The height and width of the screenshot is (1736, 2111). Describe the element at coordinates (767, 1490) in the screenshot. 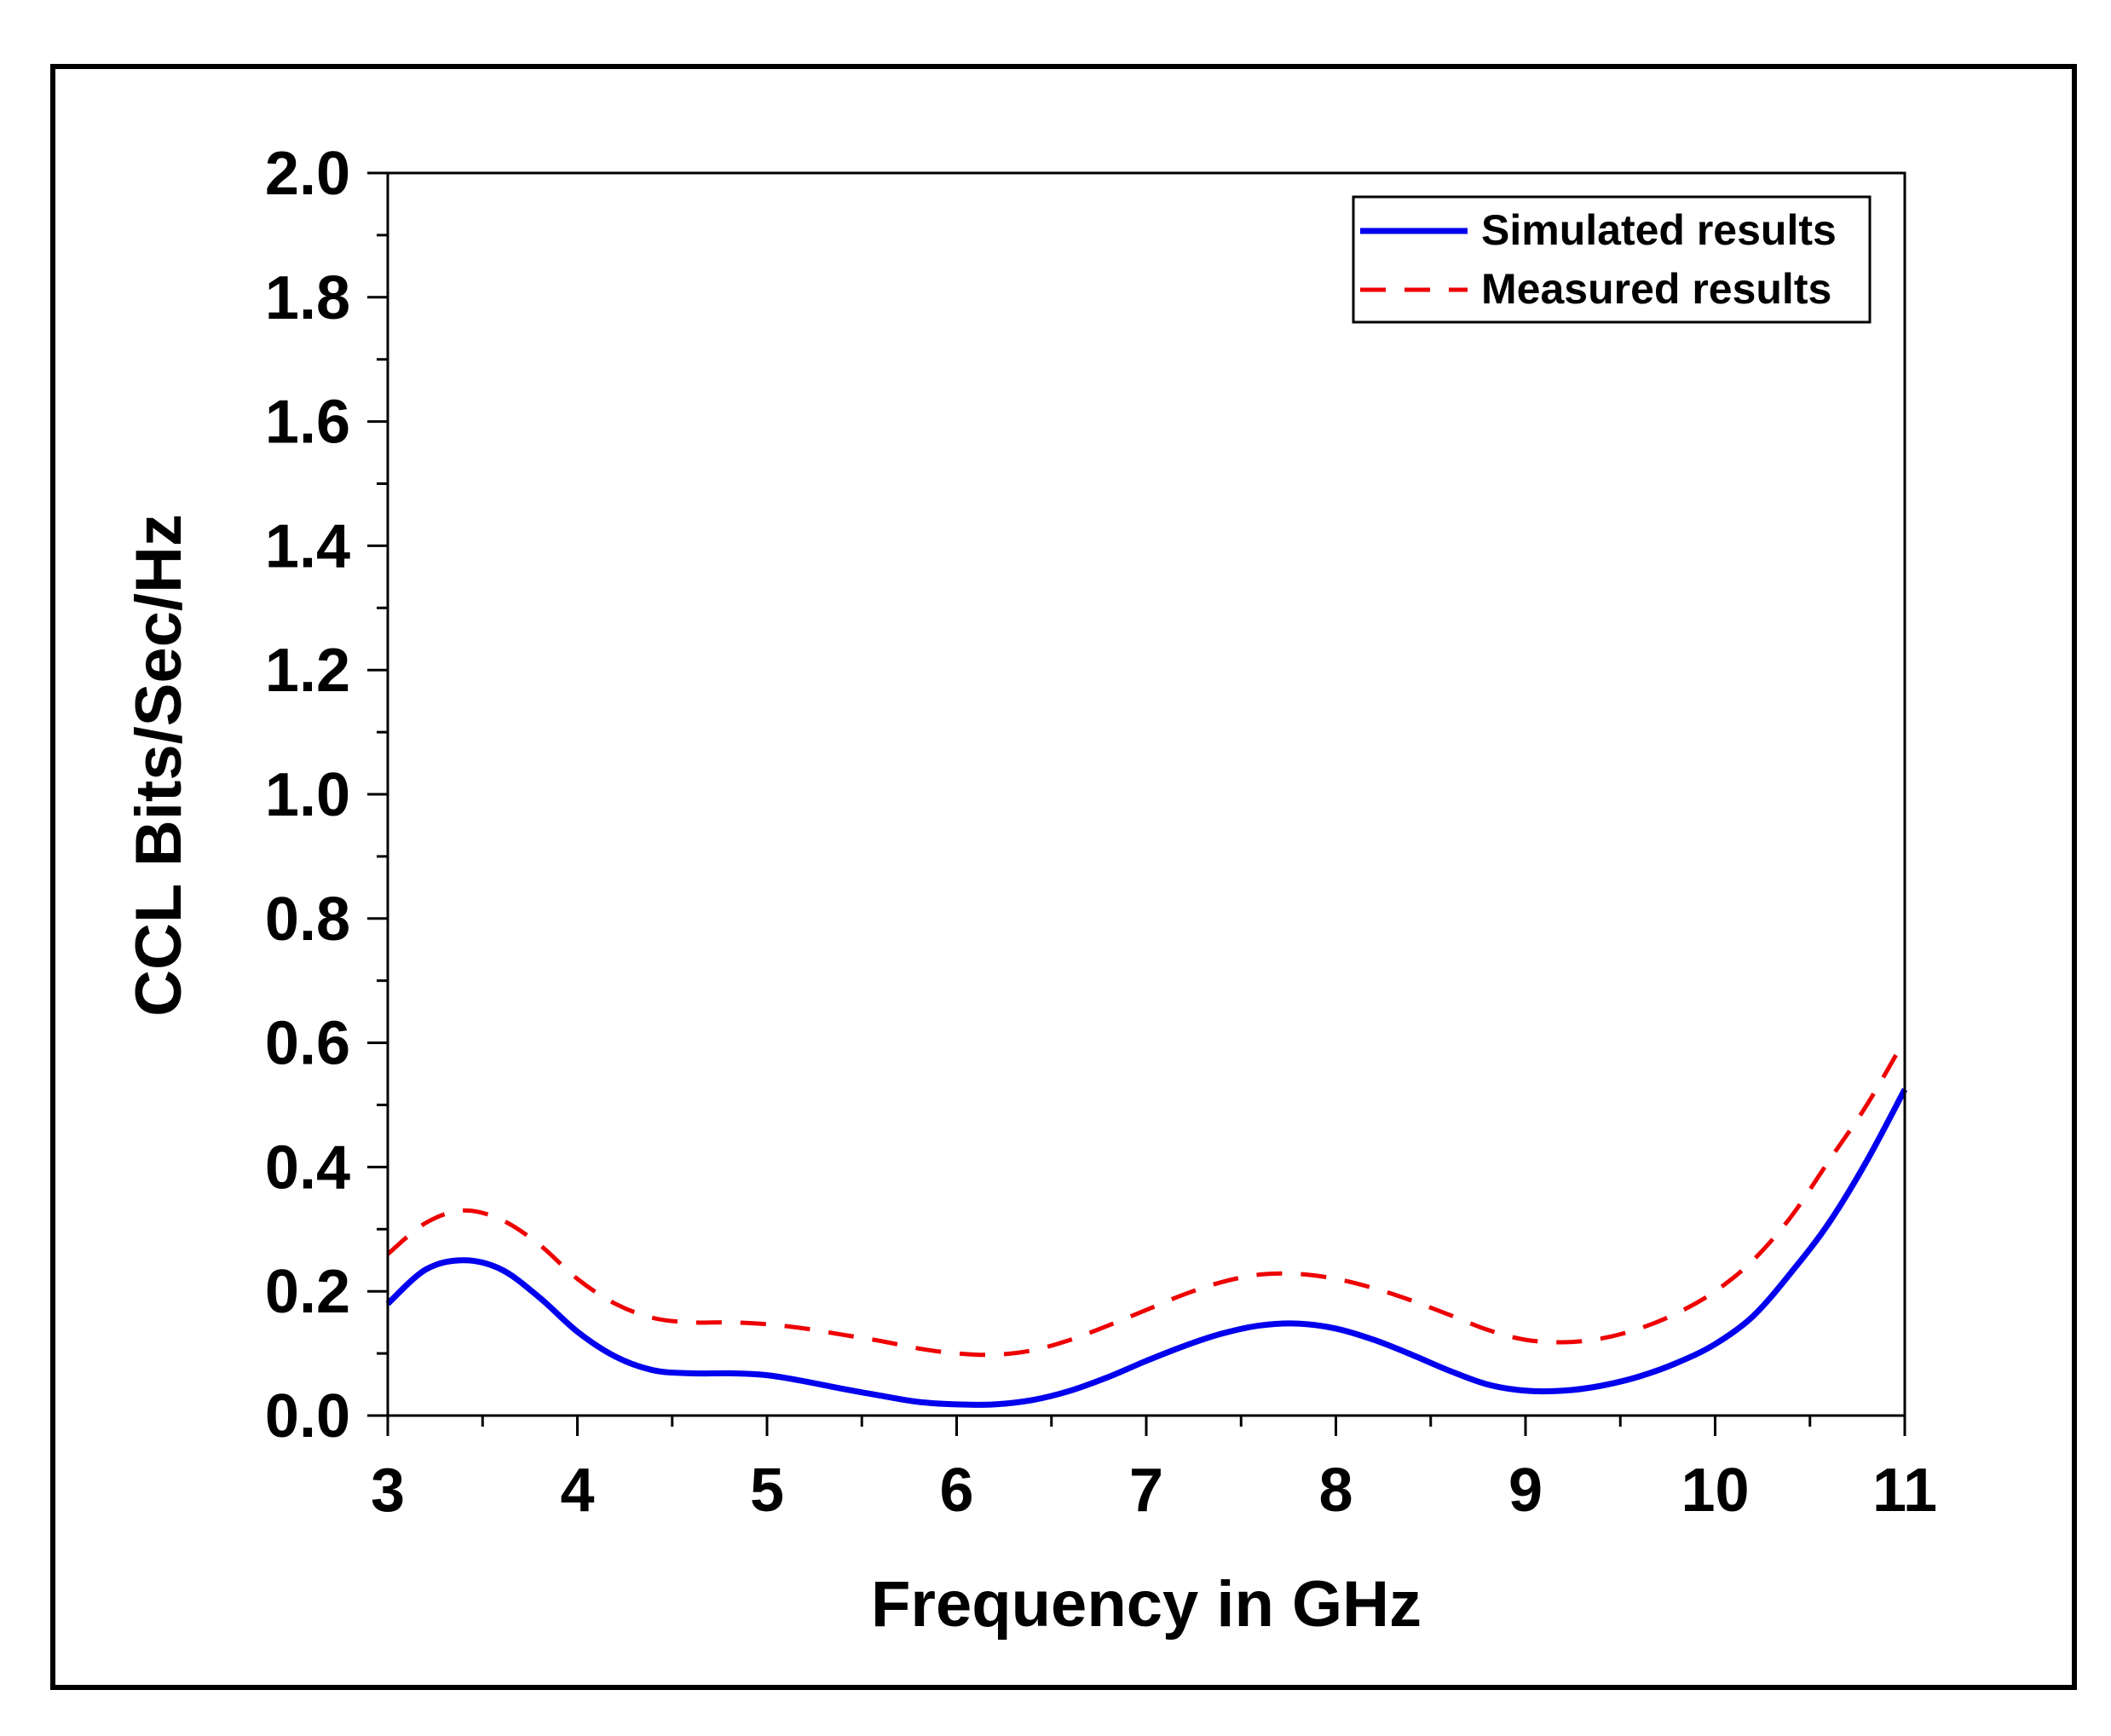

I see `x-tick-label: 5` at that location.